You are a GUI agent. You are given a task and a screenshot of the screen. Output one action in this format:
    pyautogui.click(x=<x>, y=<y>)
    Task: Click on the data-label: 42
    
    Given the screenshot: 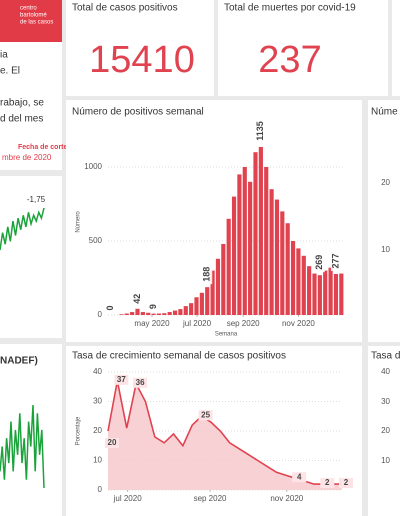 What is the action you would take?
    pyautogui.click(x=137, y=299)
    